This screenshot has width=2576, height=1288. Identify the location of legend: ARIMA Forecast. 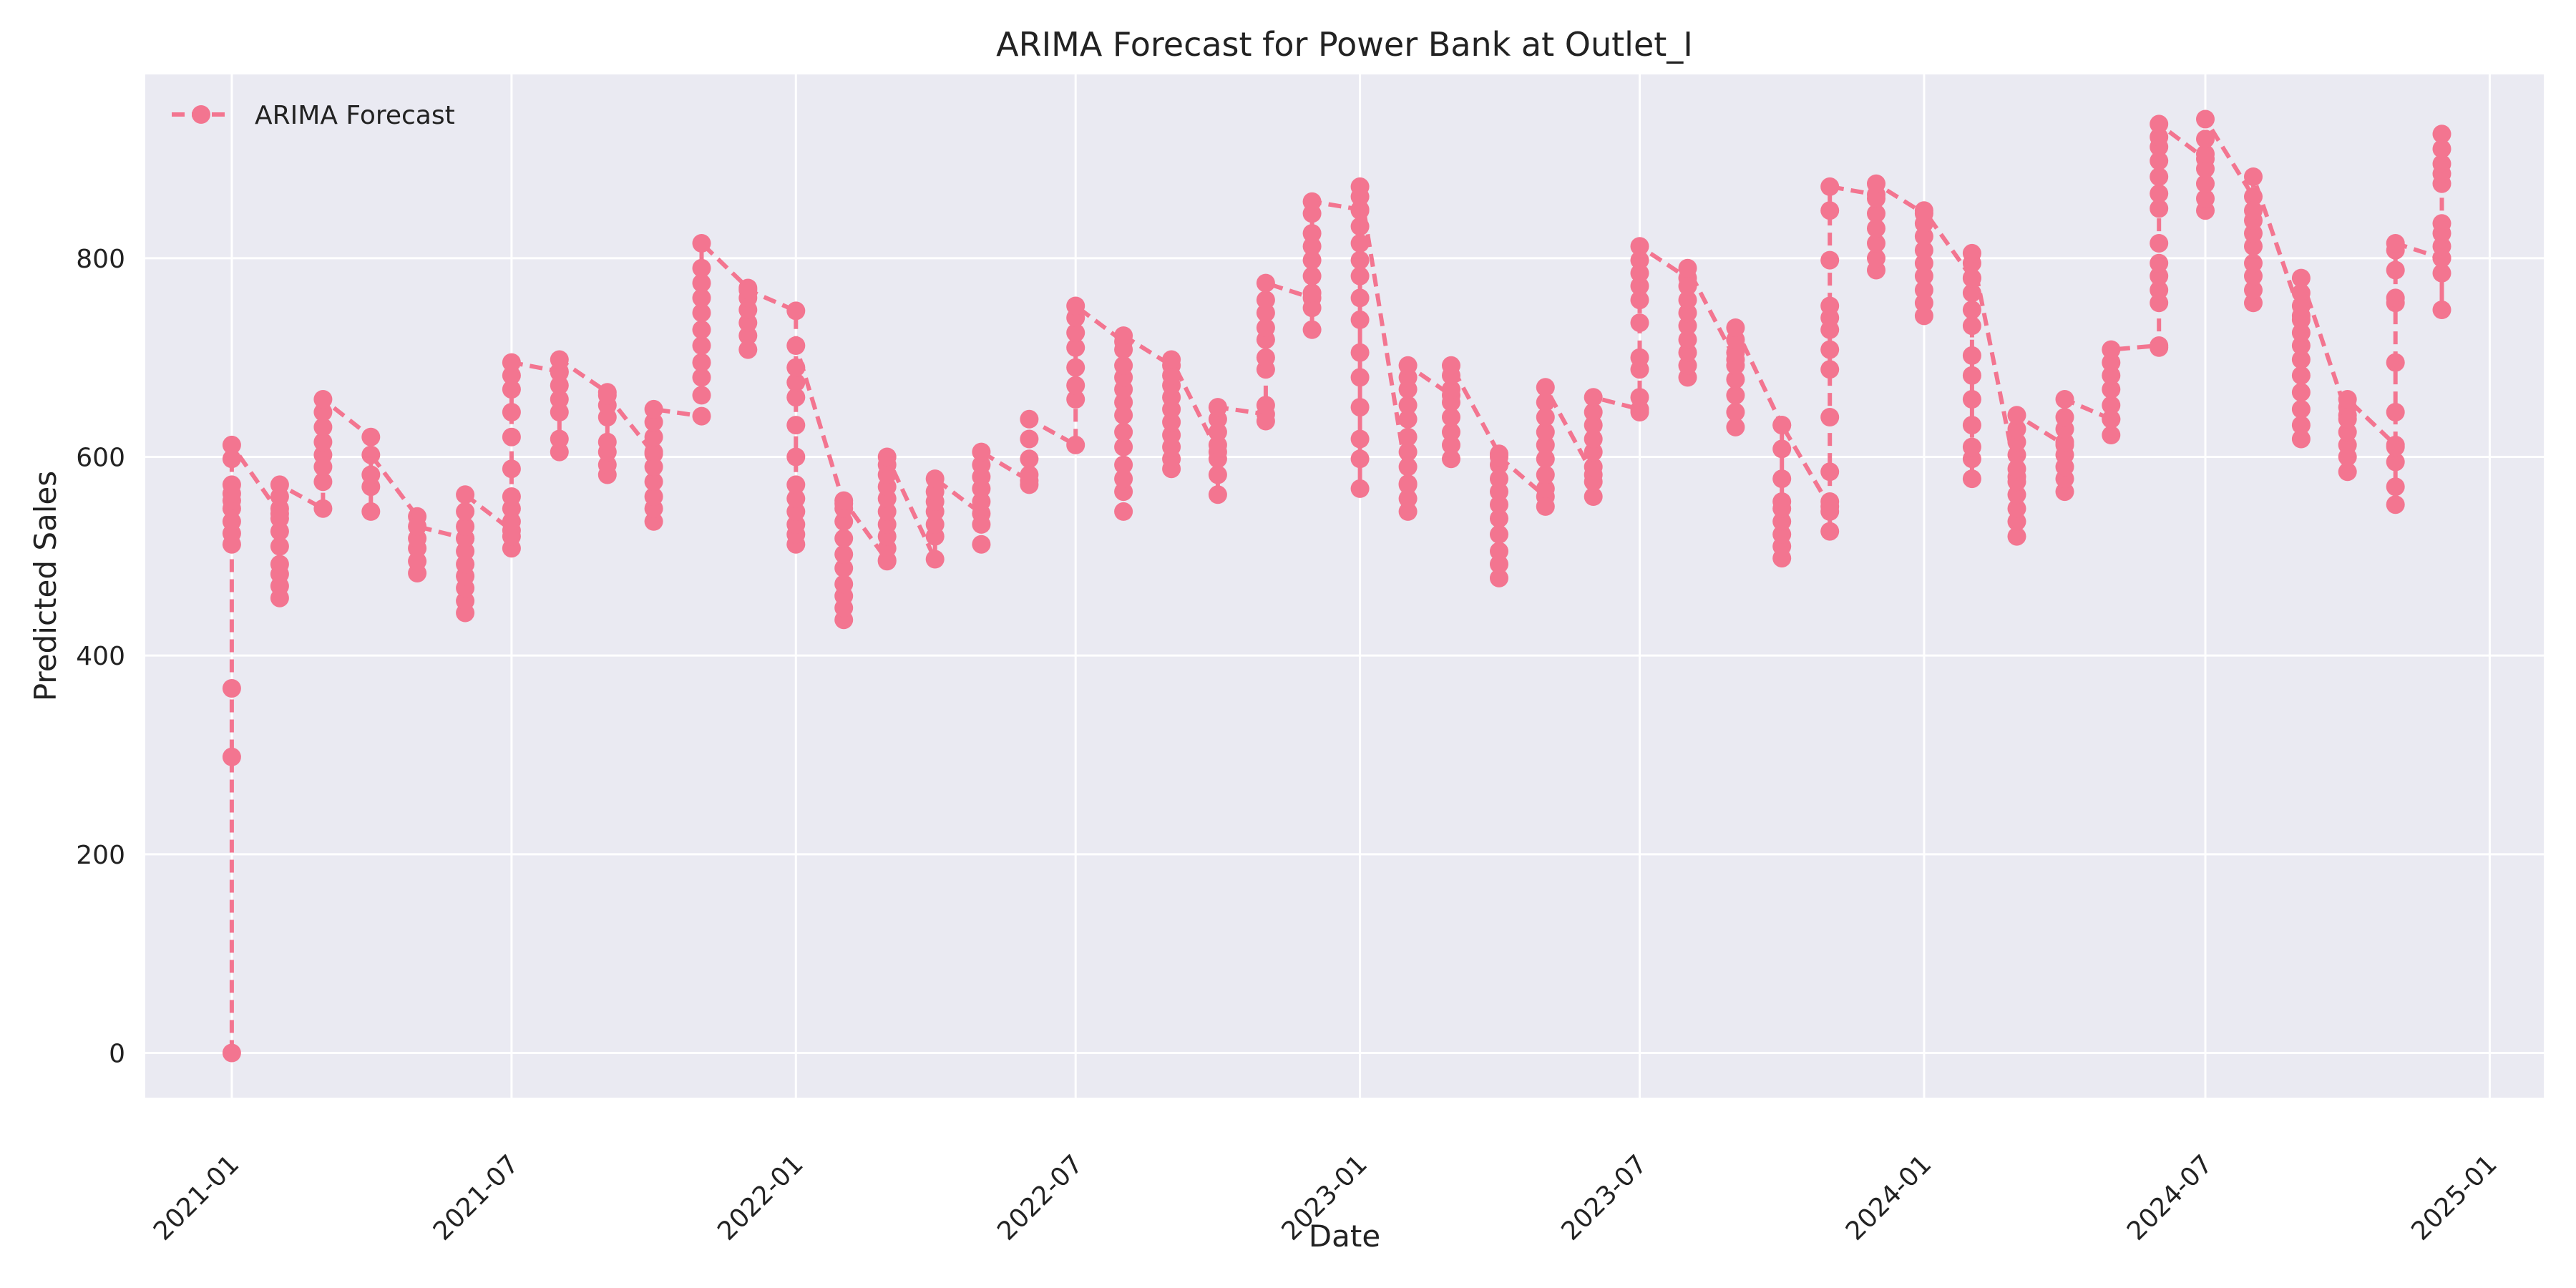
(313, 115).